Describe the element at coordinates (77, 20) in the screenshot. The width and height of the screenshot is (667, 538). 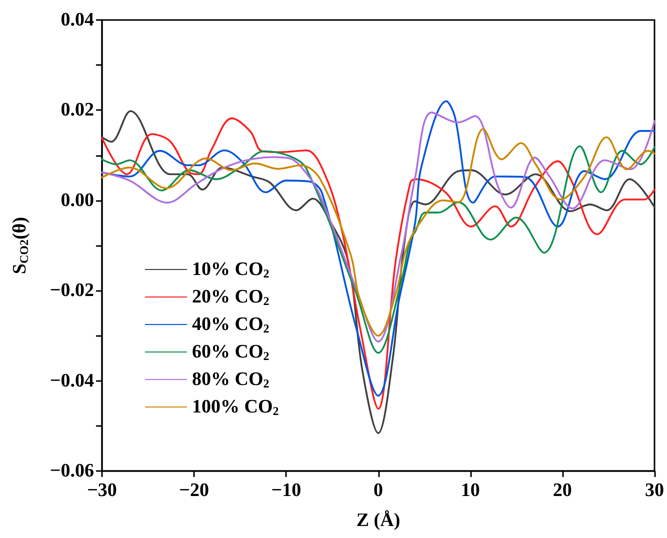
I see `y-tick-label: 0.04` at that location.